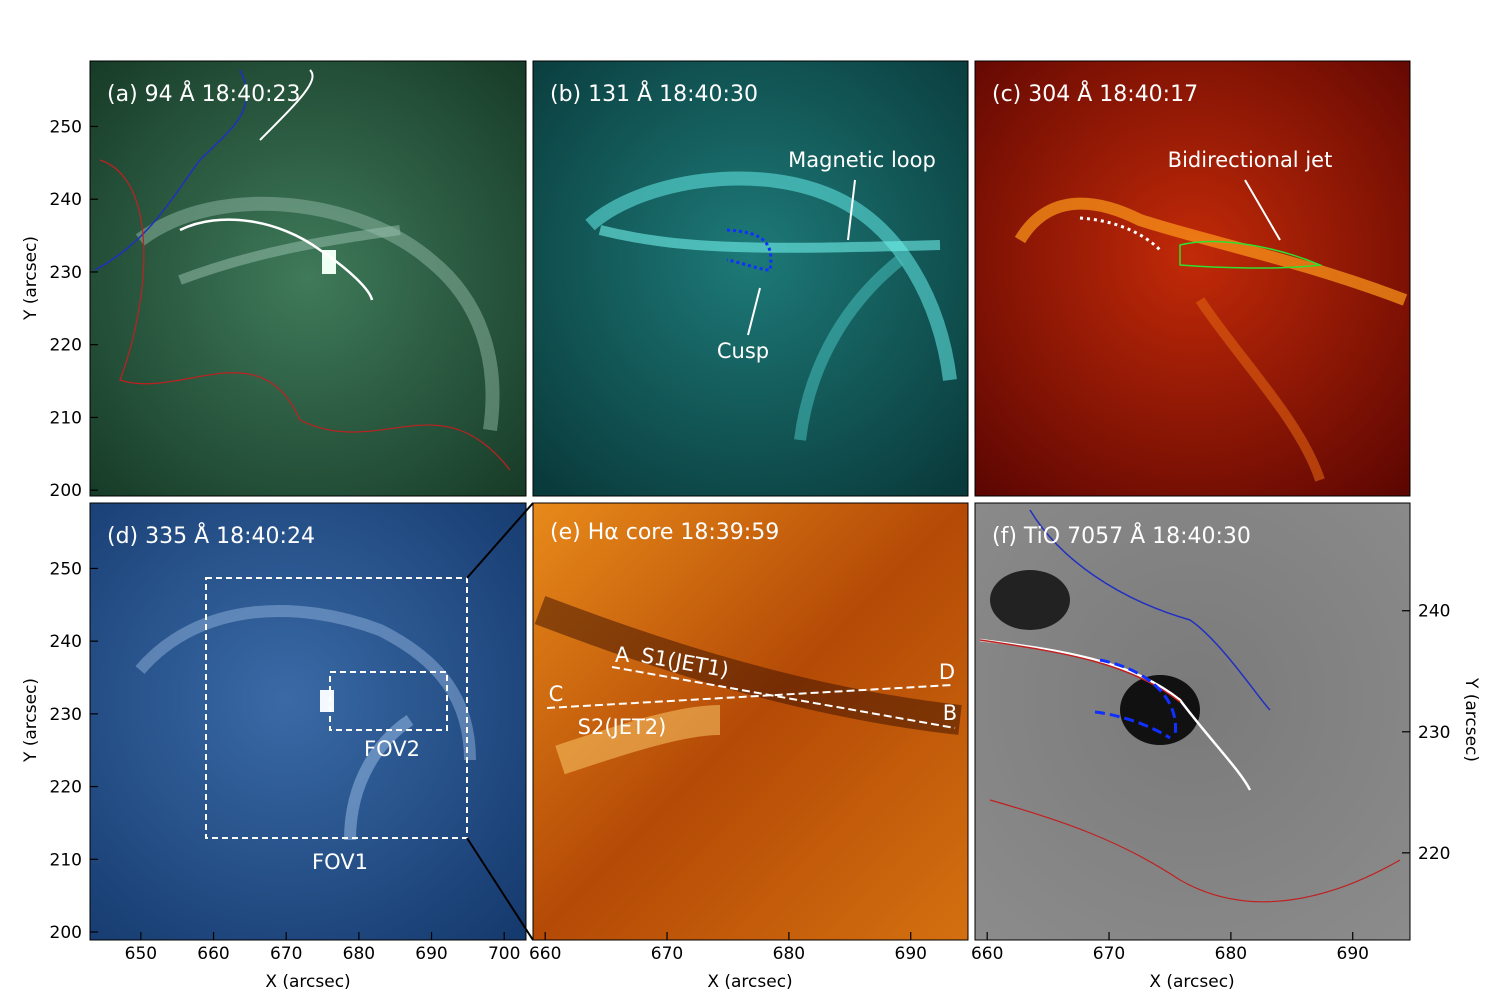 The width and height of the screenshot is (1500, 1004). What do you see at coordinates (1095, 93) in the screenshot?
I see `panel-label: (c) 304 Å 18:40:17` at bounding box center [1095, 93].